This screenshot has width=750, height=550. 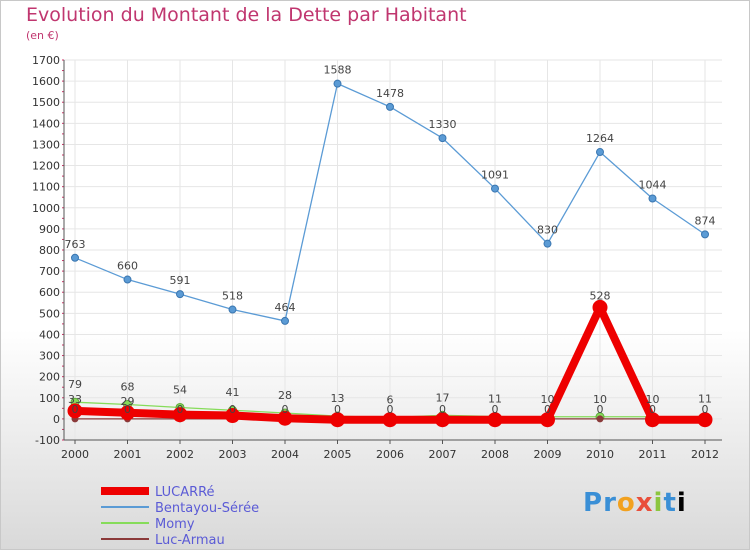 I want to click on y-tick-label: 1500, so click(x=46, y=102).